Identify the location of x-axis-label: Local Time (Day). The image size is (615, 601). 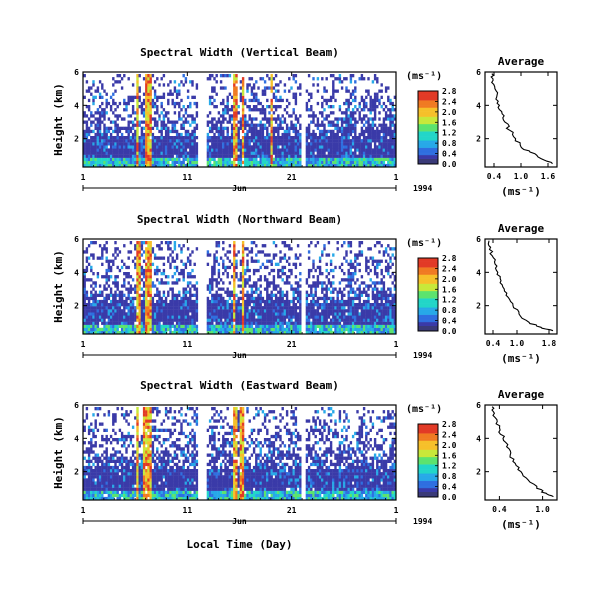
(240, 544).